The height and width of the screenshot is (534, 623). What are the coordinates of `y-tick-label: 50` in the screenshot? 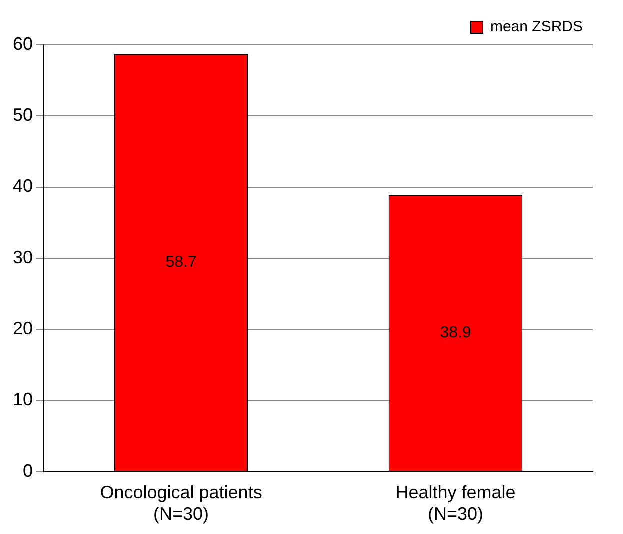 It's located at (23, 115).